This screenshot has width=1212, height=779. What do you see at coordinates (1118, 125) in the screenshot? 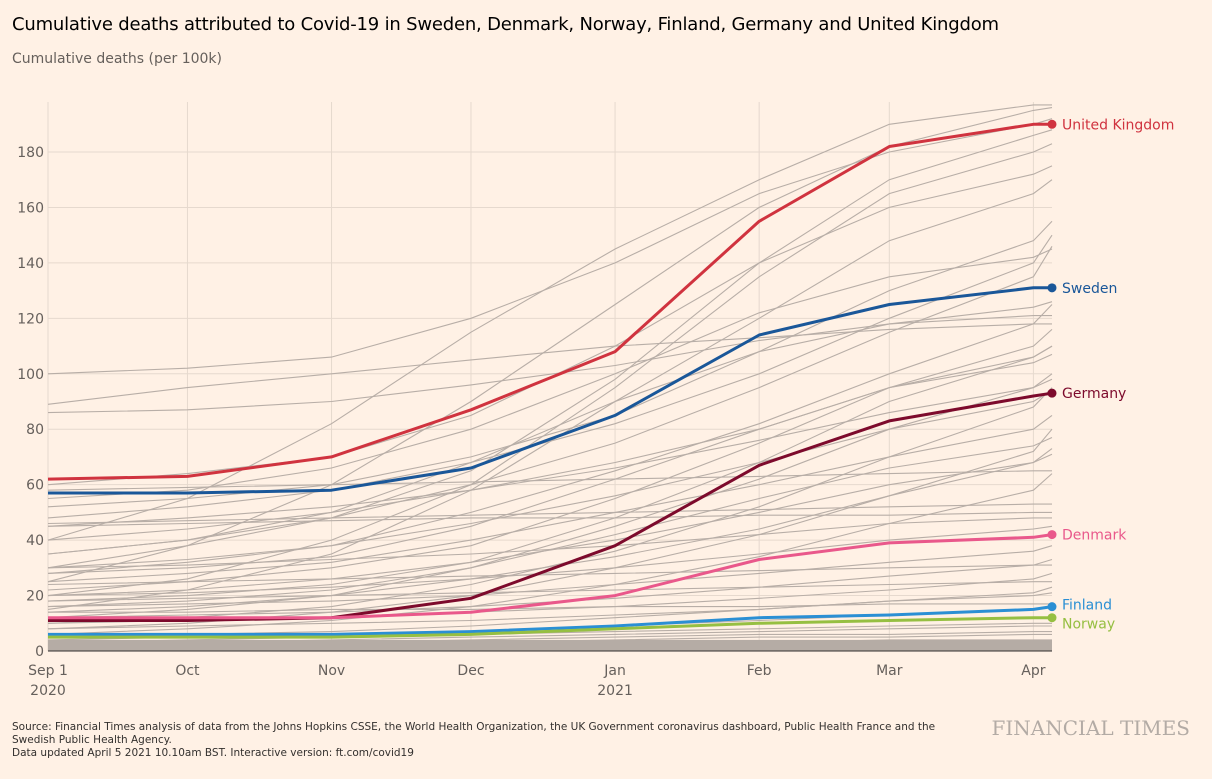
I see `series-label-united-kingdom: United Kingdom` at bounding box center [1118, 125].